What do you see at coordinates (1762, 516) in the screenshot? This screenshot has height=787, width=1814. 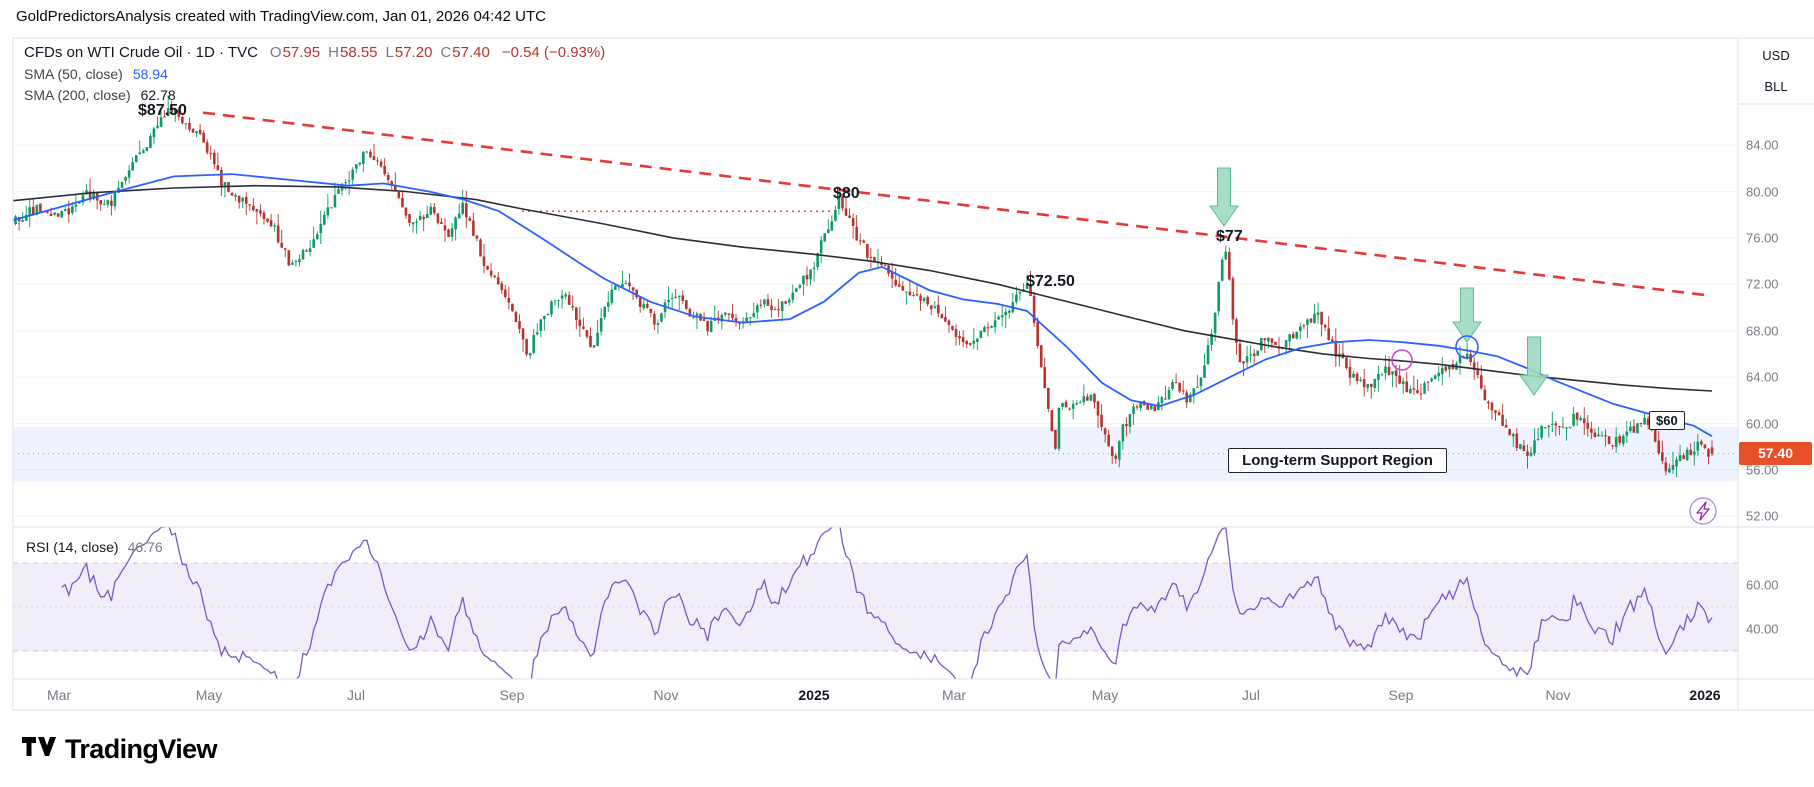 I see `price-tick-label: 52.00` at bounding box center [1762, 516].